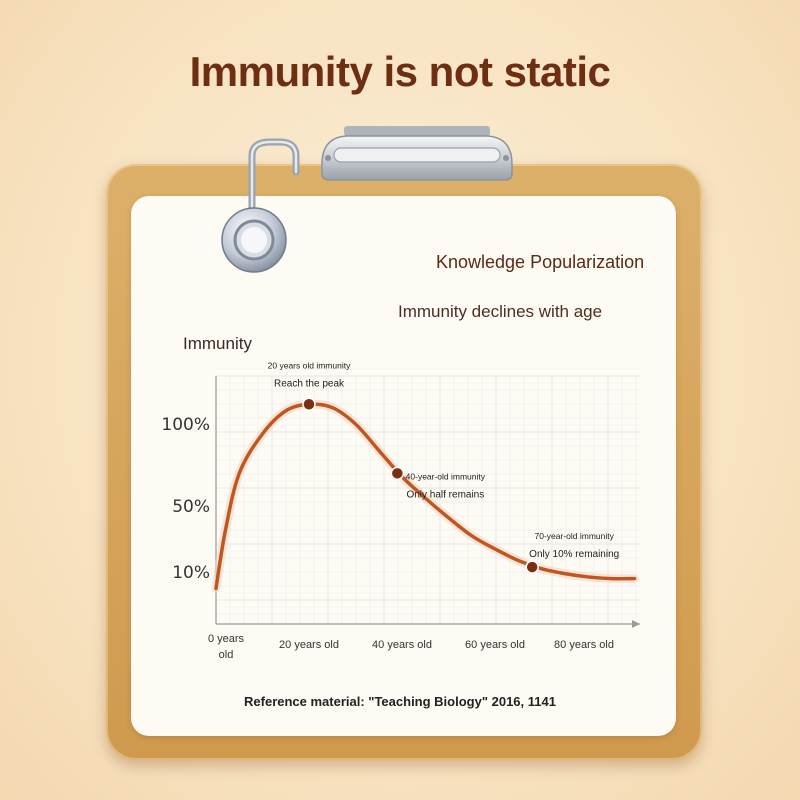  What do you see at coordinates (584, 645) in the screenshot?
I see `x-tick-label: 80 years old` at bounding box center [584, 645].